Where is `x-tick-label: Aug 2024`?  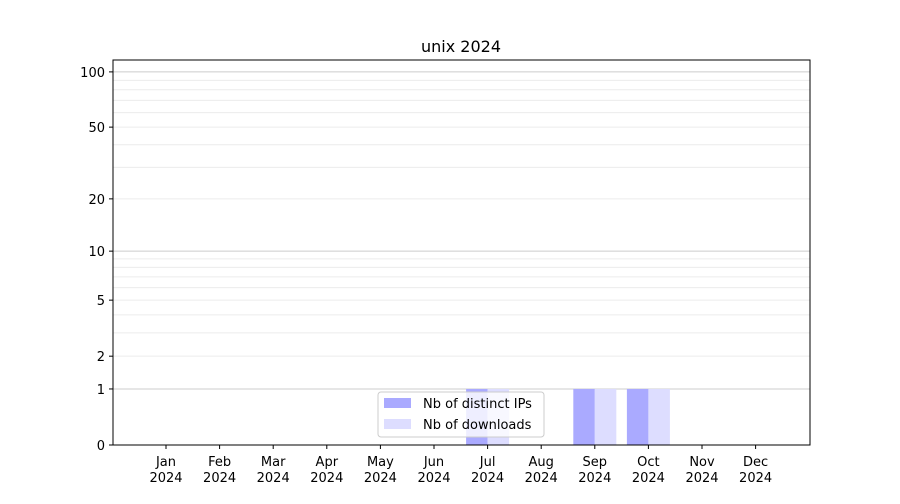 x-tick-label: Aug 2024 is located at coordinates (541, 470).